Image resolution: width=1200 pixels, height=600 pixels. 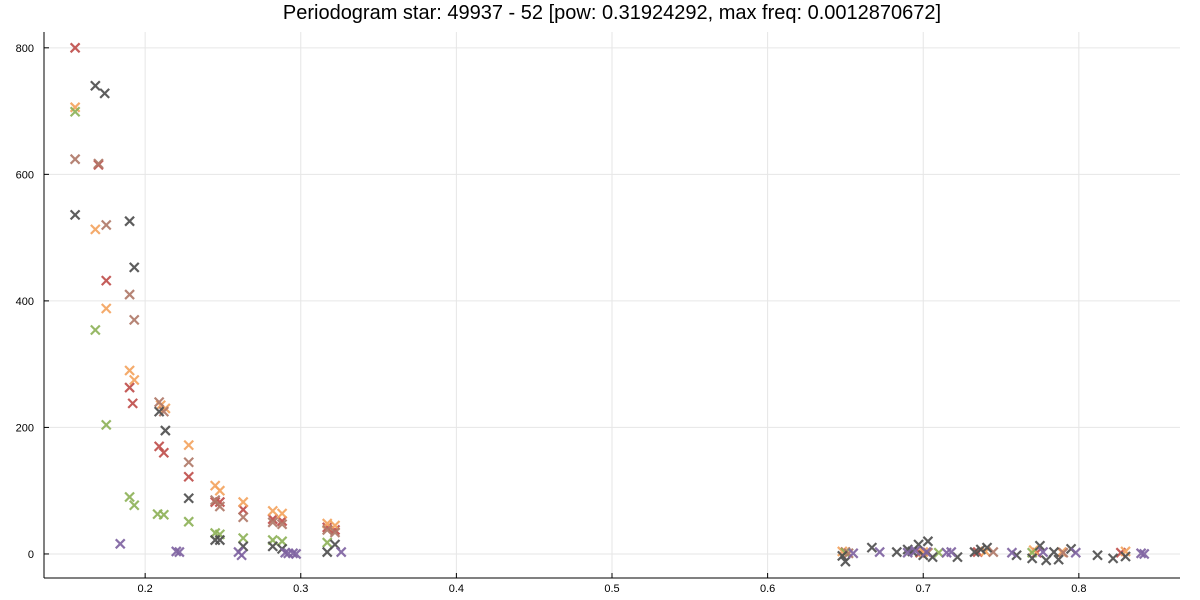 What do you see at coordinates (25, 428) in the screenshot?
I see `y-tick-label: 200` at bounding box center [25, 428].